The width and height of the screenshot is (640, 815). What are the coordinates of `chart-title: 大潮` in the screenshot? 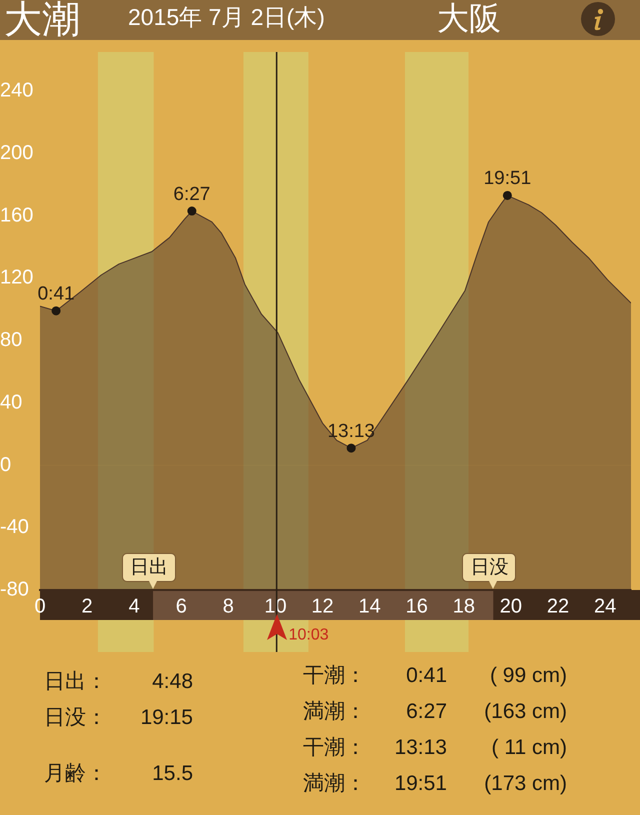 It's located at (42, 20).